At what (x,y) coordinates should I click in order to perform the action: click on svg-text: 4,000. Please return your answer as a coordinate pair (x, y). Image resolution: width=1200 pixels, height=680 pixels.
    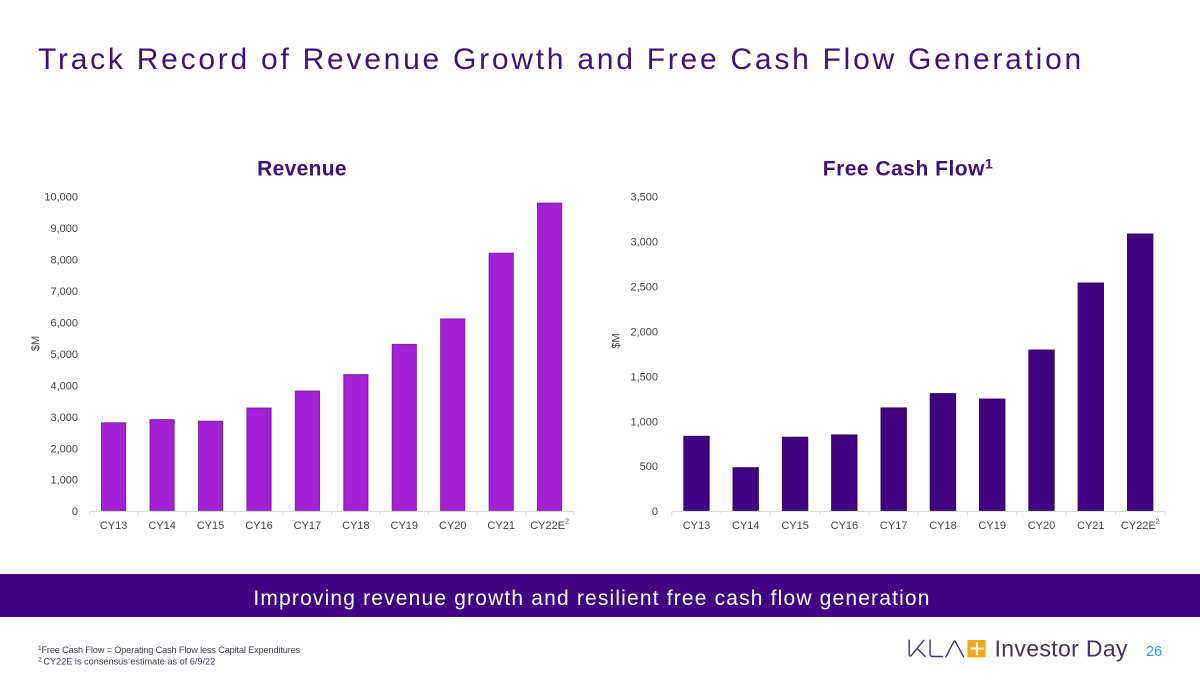
    Looking at the image, I should click on (64, 386).